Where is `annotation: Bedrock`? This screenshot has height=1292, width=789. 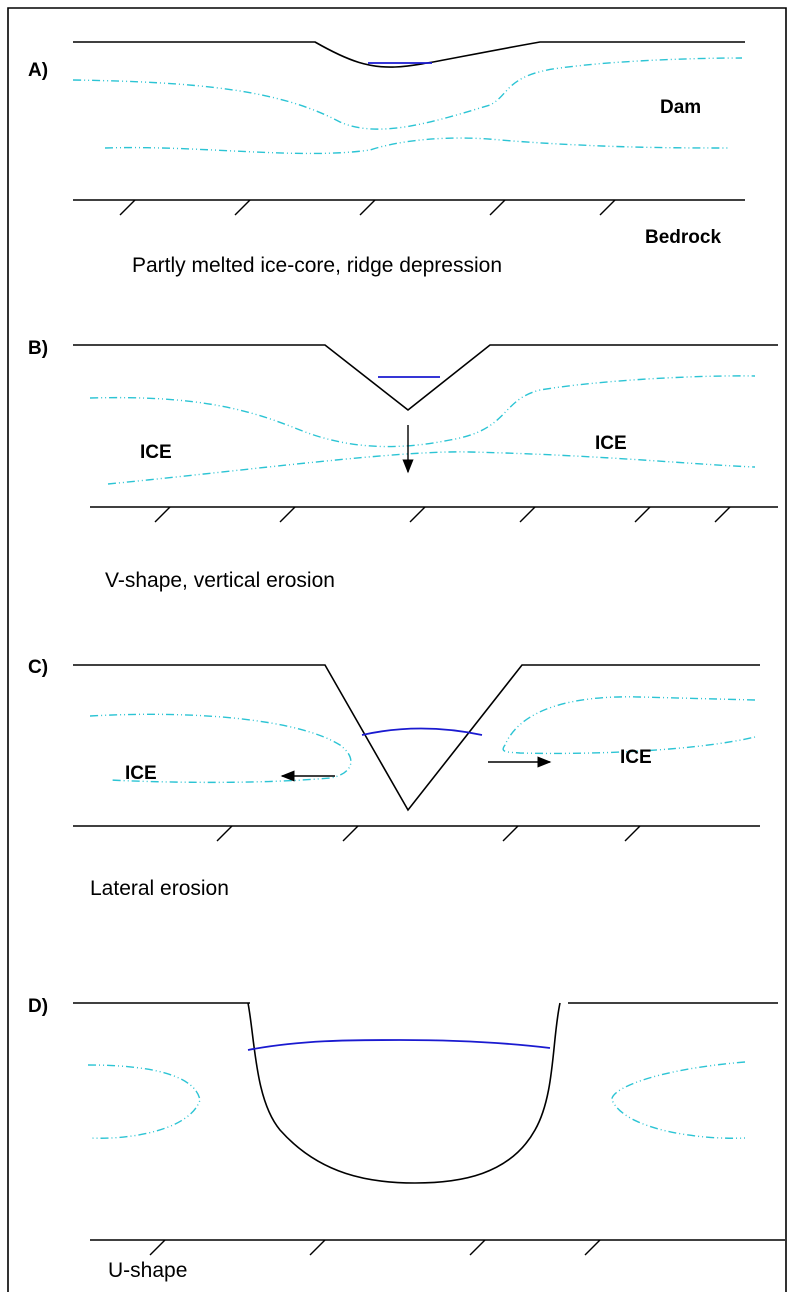 annotation: Bedrock is located at coordinates (683, 237).